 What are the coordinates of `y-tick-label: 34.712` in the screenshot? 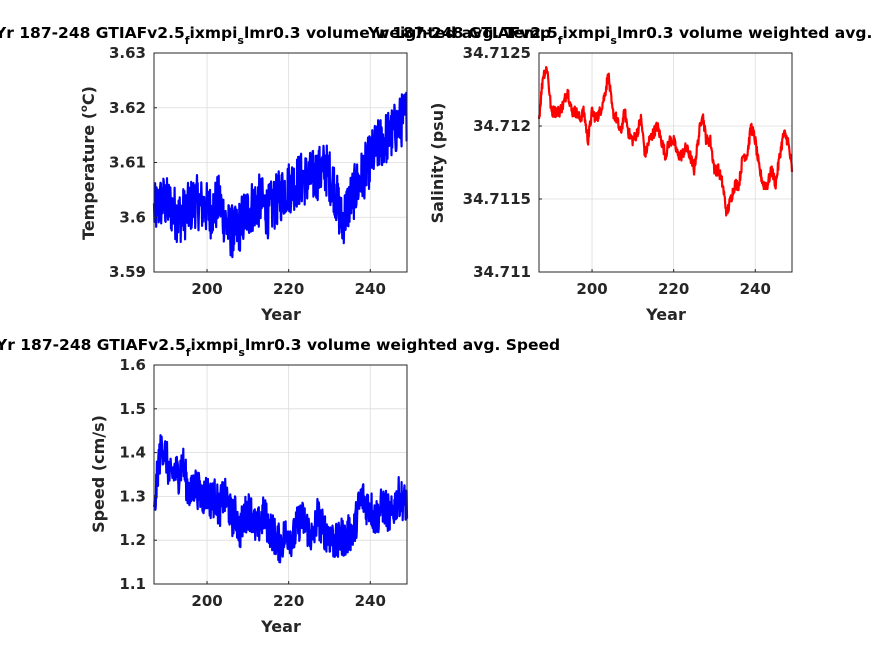 It's located at (502, 126).